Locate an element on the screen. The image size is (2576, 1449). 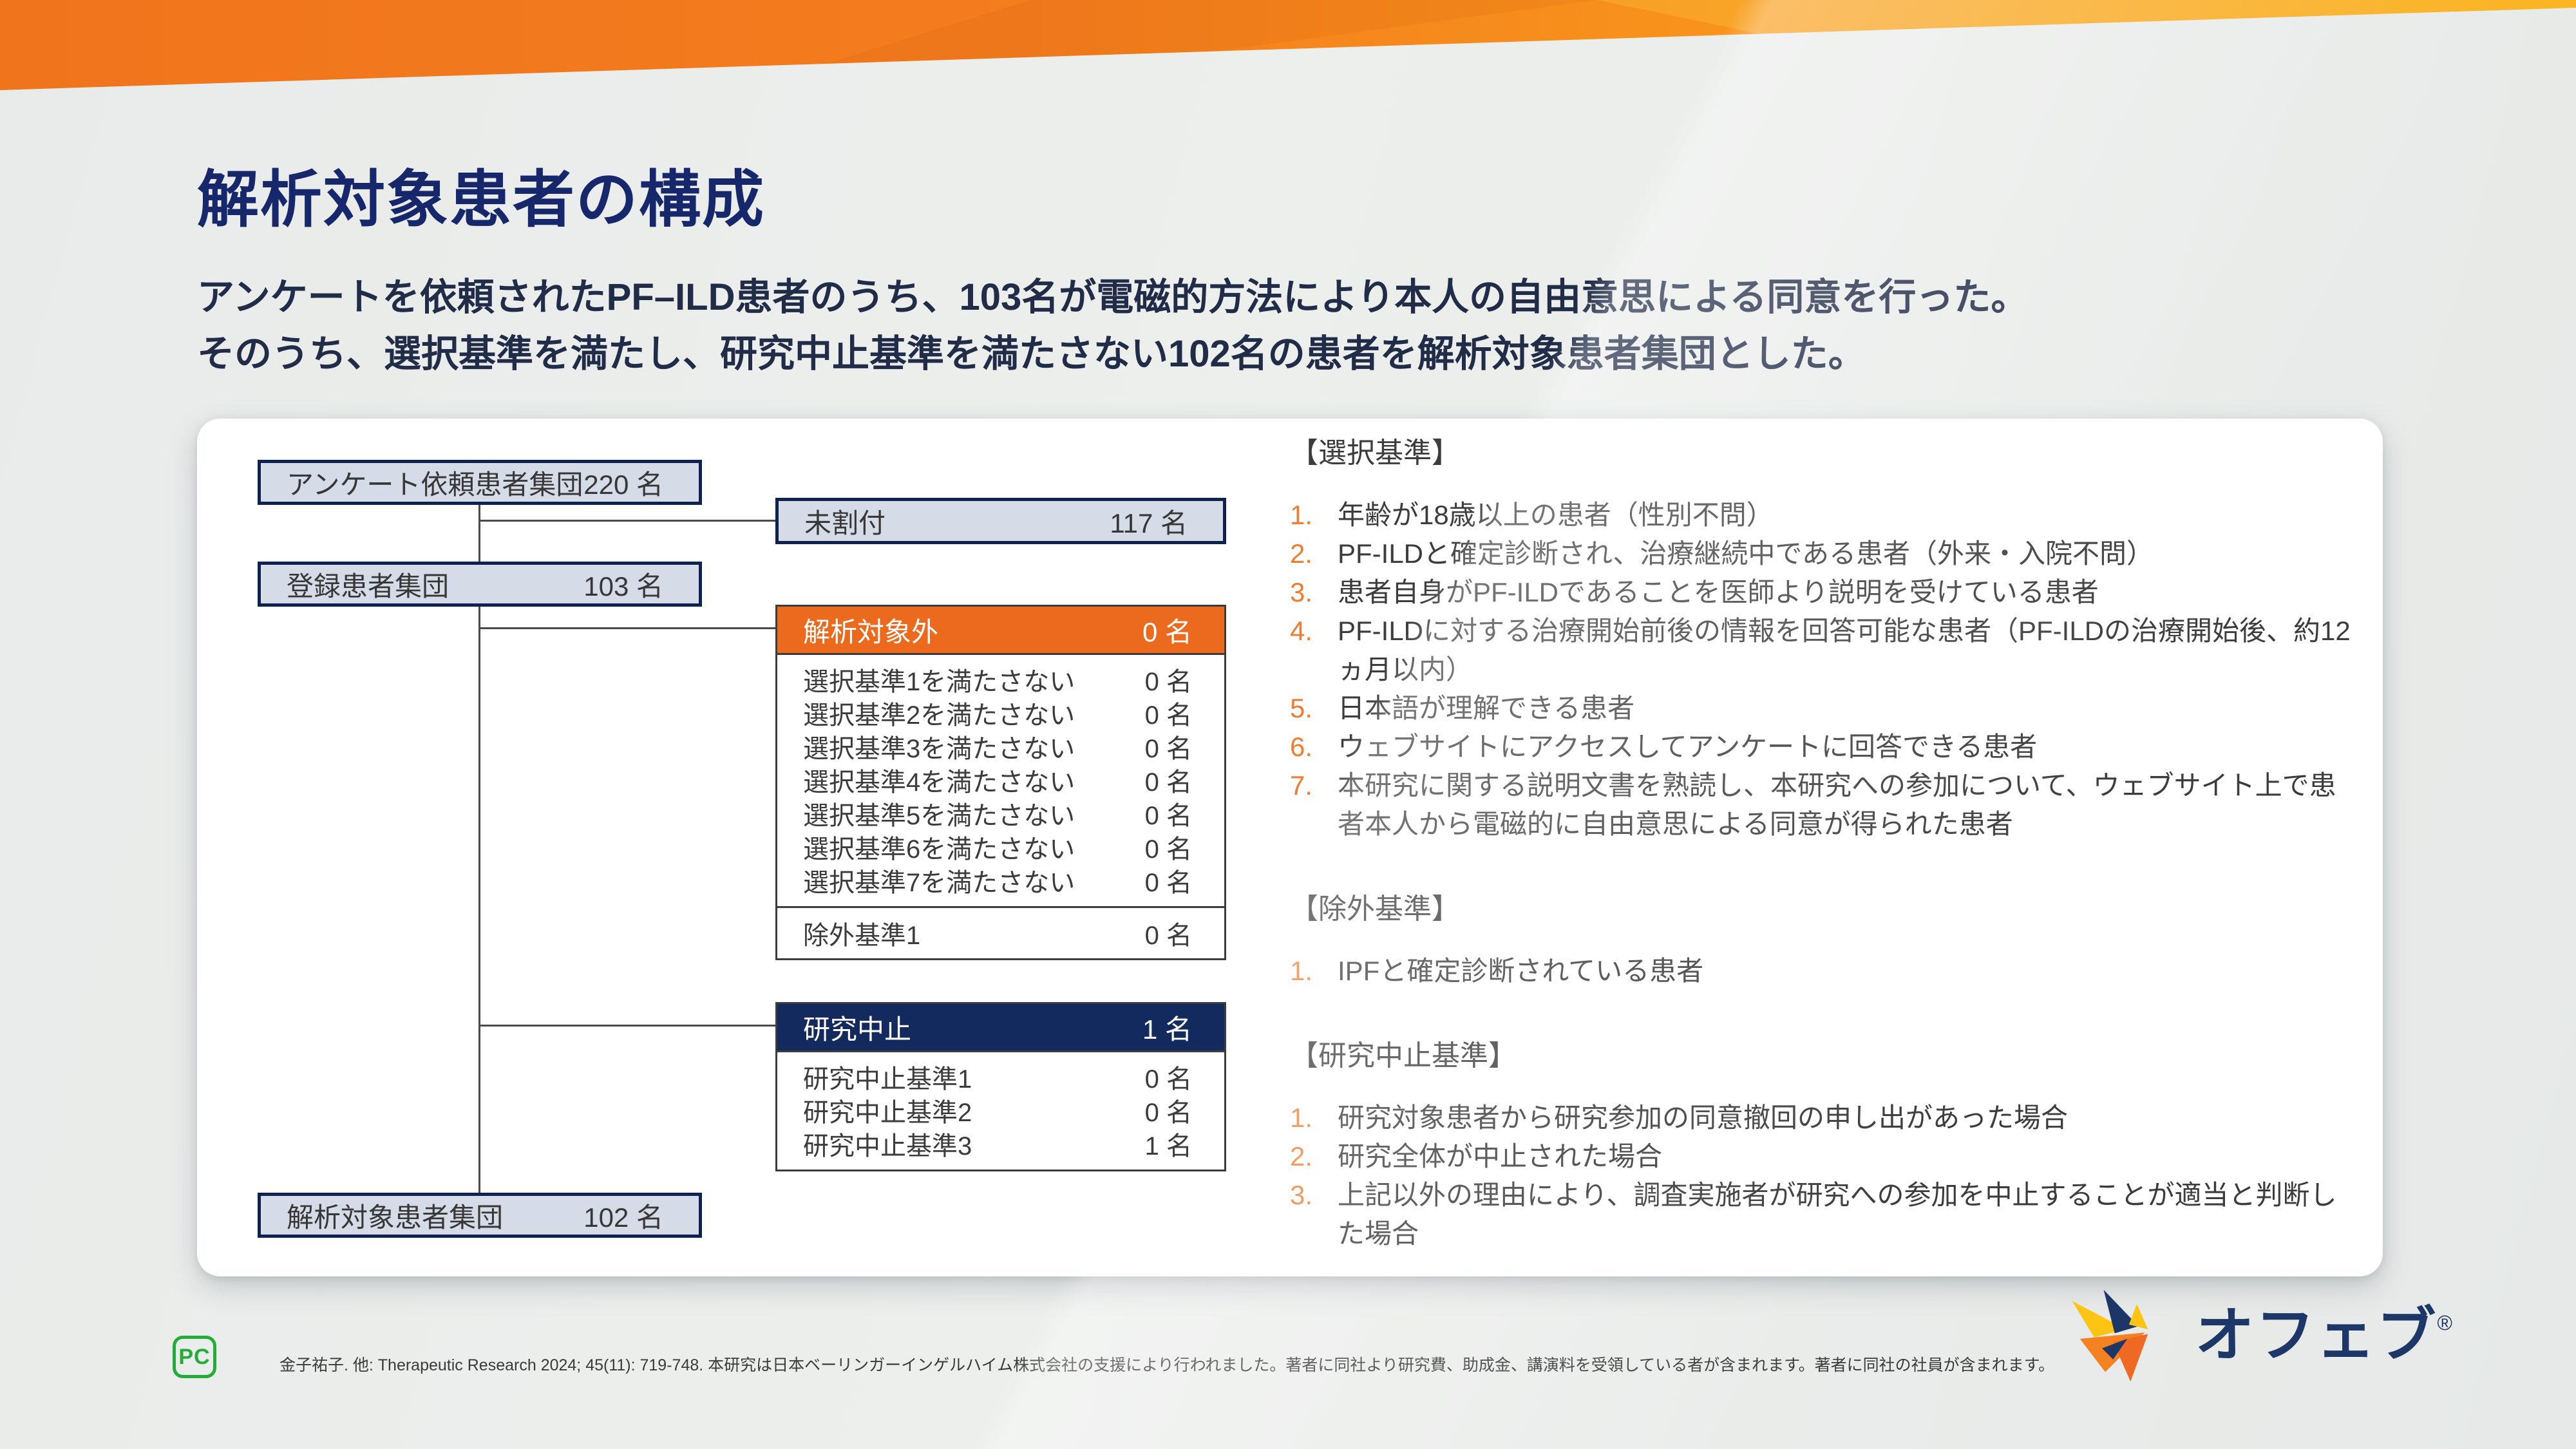
criteria-row: 選択基準1を満たさない 0 名 is located at coordinates (1001, 680).